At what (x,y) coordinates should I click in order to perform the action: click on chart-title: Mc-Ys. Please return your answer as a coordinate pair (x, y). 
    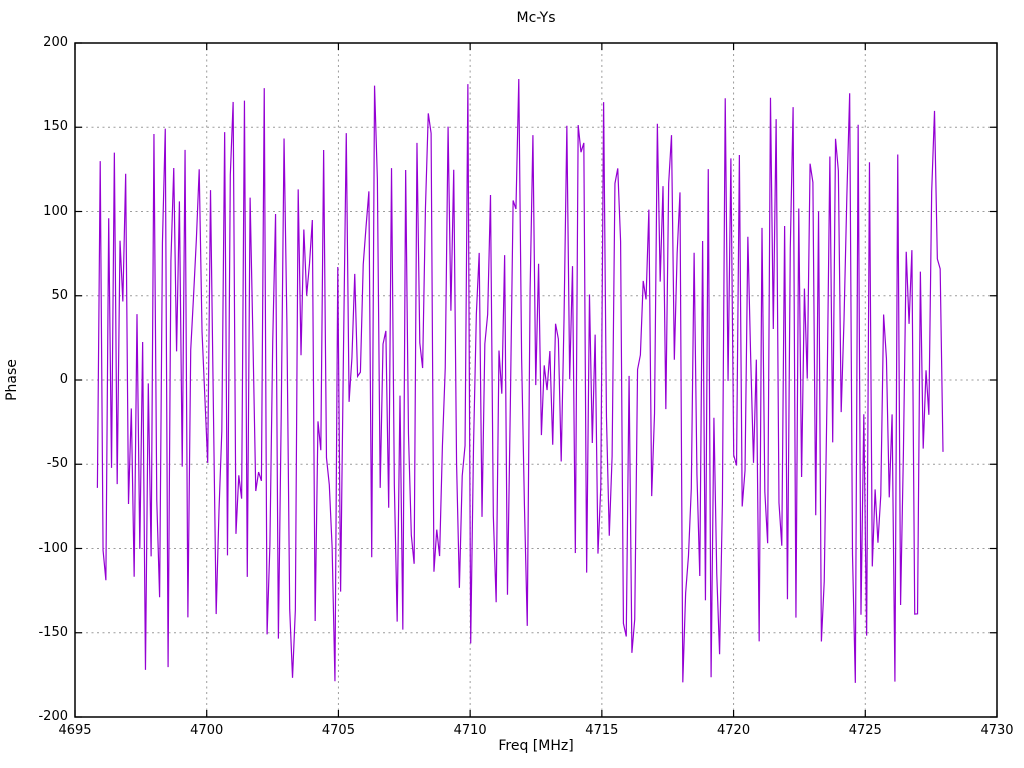
    Looking at the image, I should click on (536, 18).